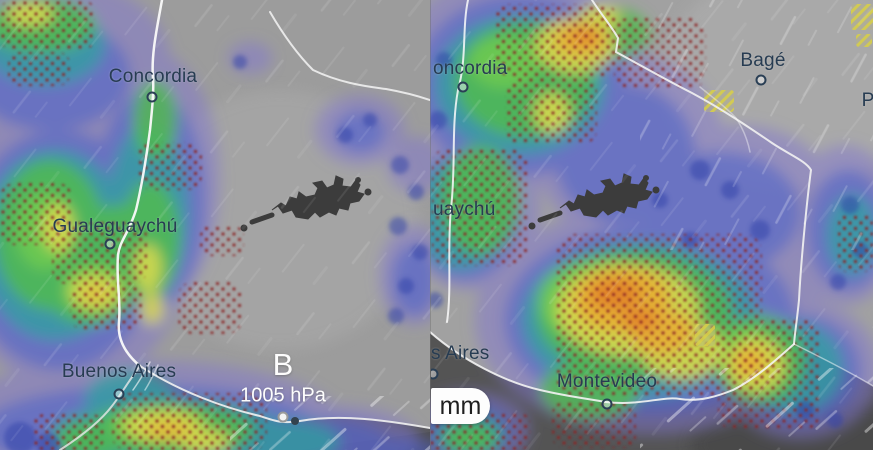 The height and width of the screenshot is (450, 873). I want to click on city-label-bage: Bagé, so click(763, 60).